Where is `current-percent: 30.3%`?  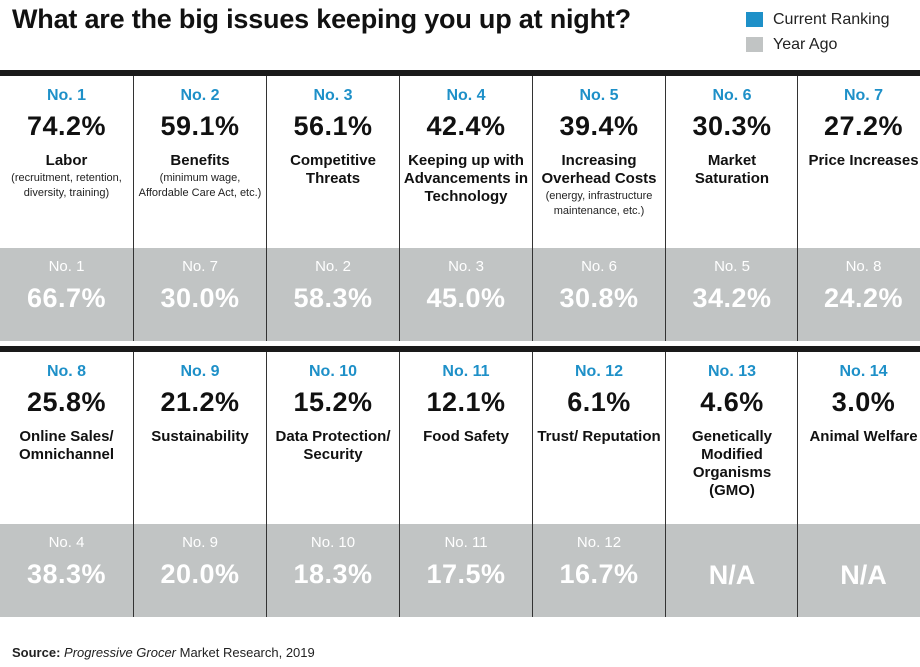
current-percent: 30.3% is located at coordinates (732, 126).